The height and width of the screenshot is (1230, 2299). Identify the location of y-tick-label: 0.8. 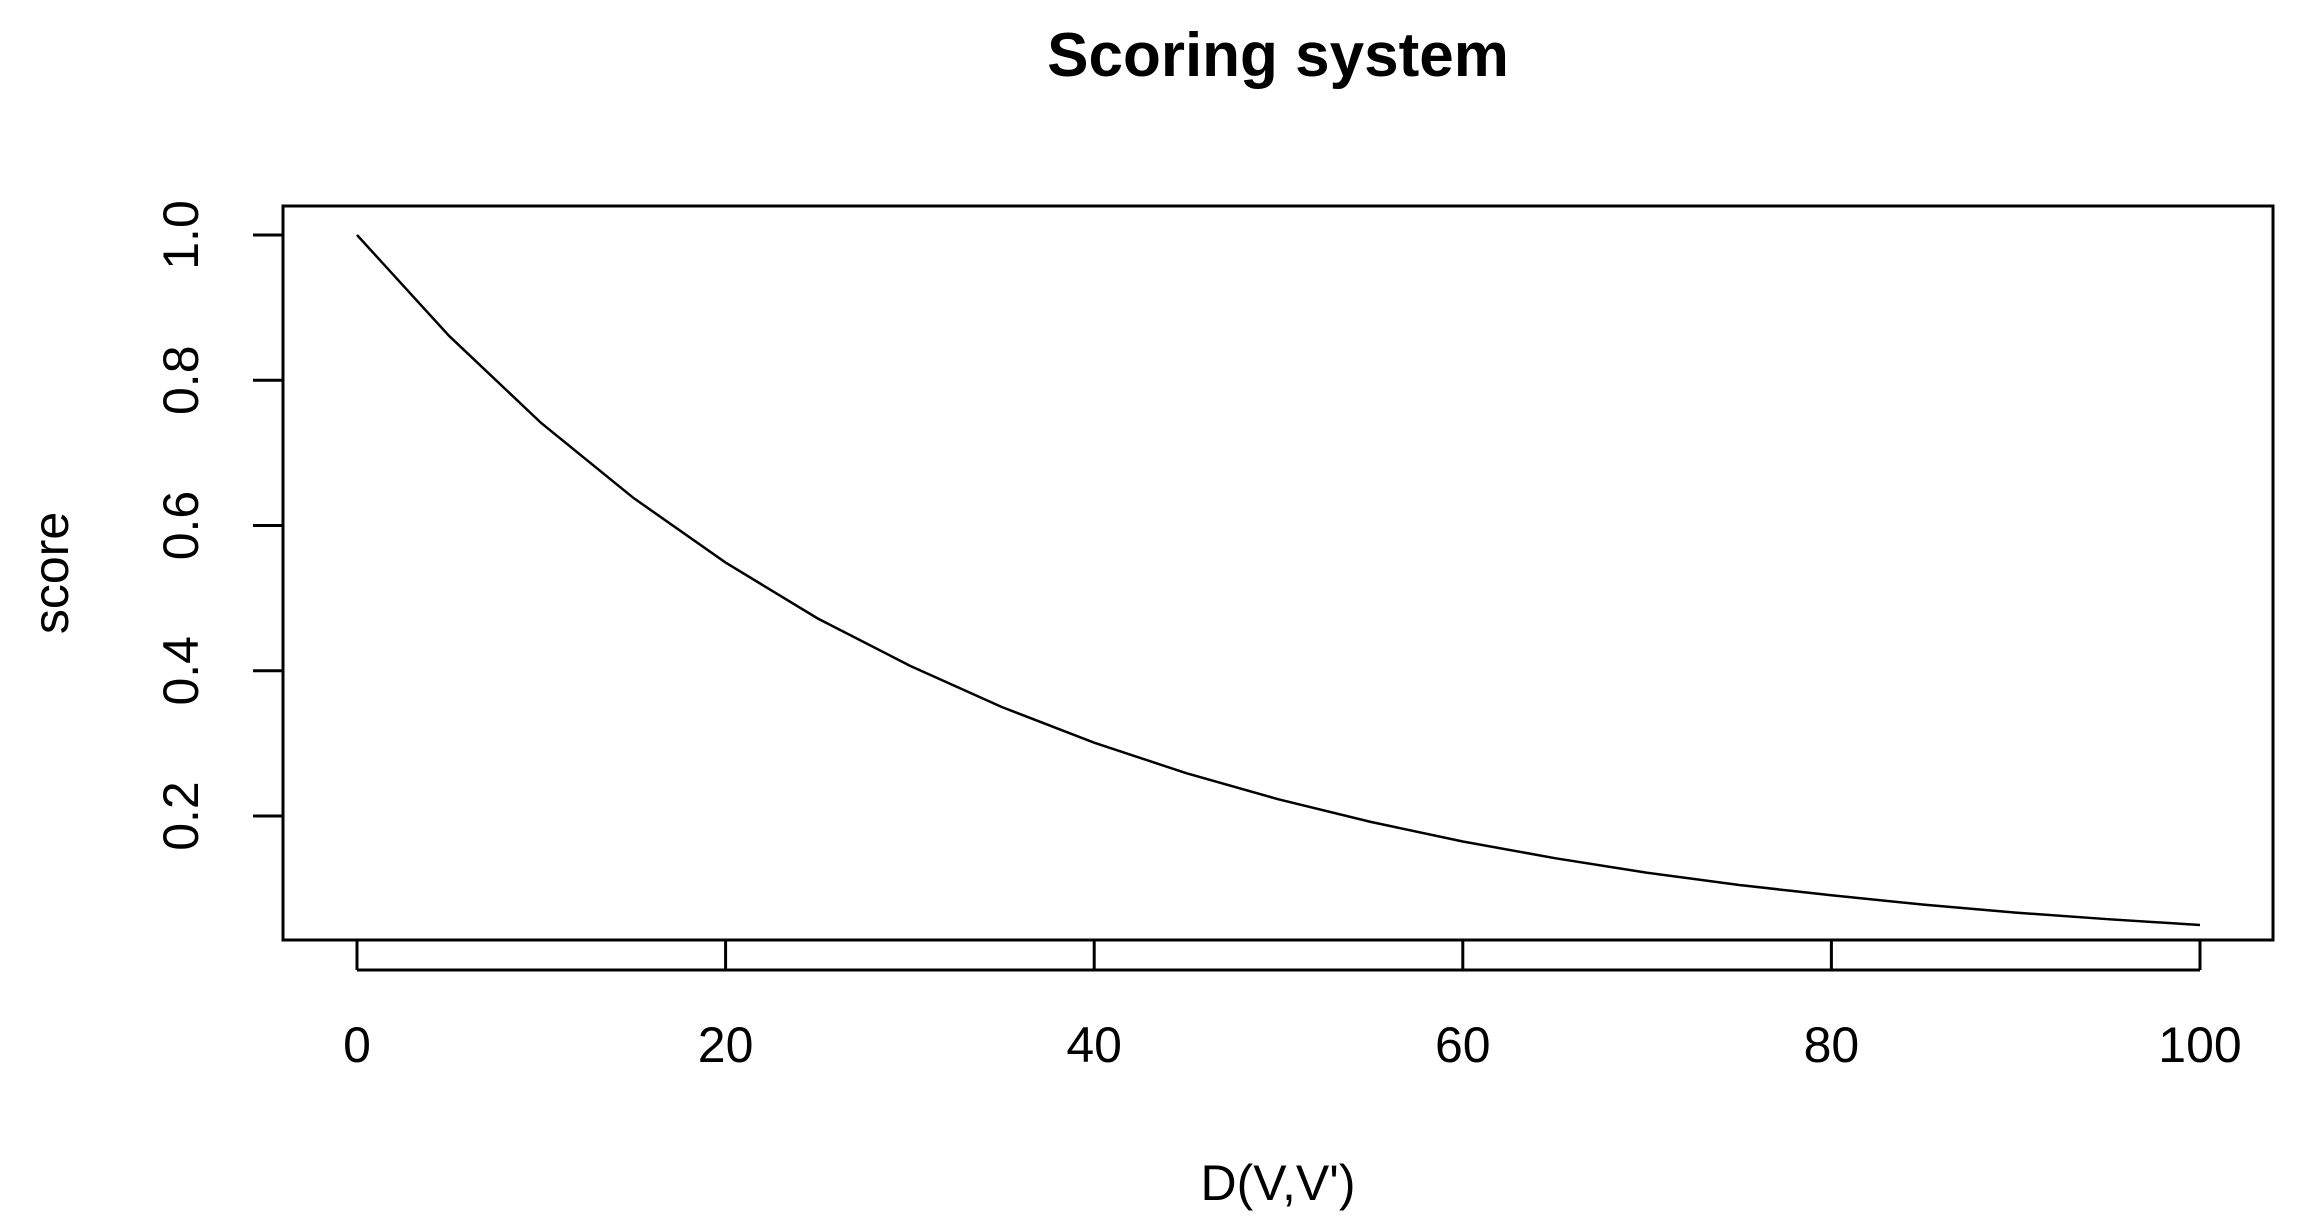
(181, 381).